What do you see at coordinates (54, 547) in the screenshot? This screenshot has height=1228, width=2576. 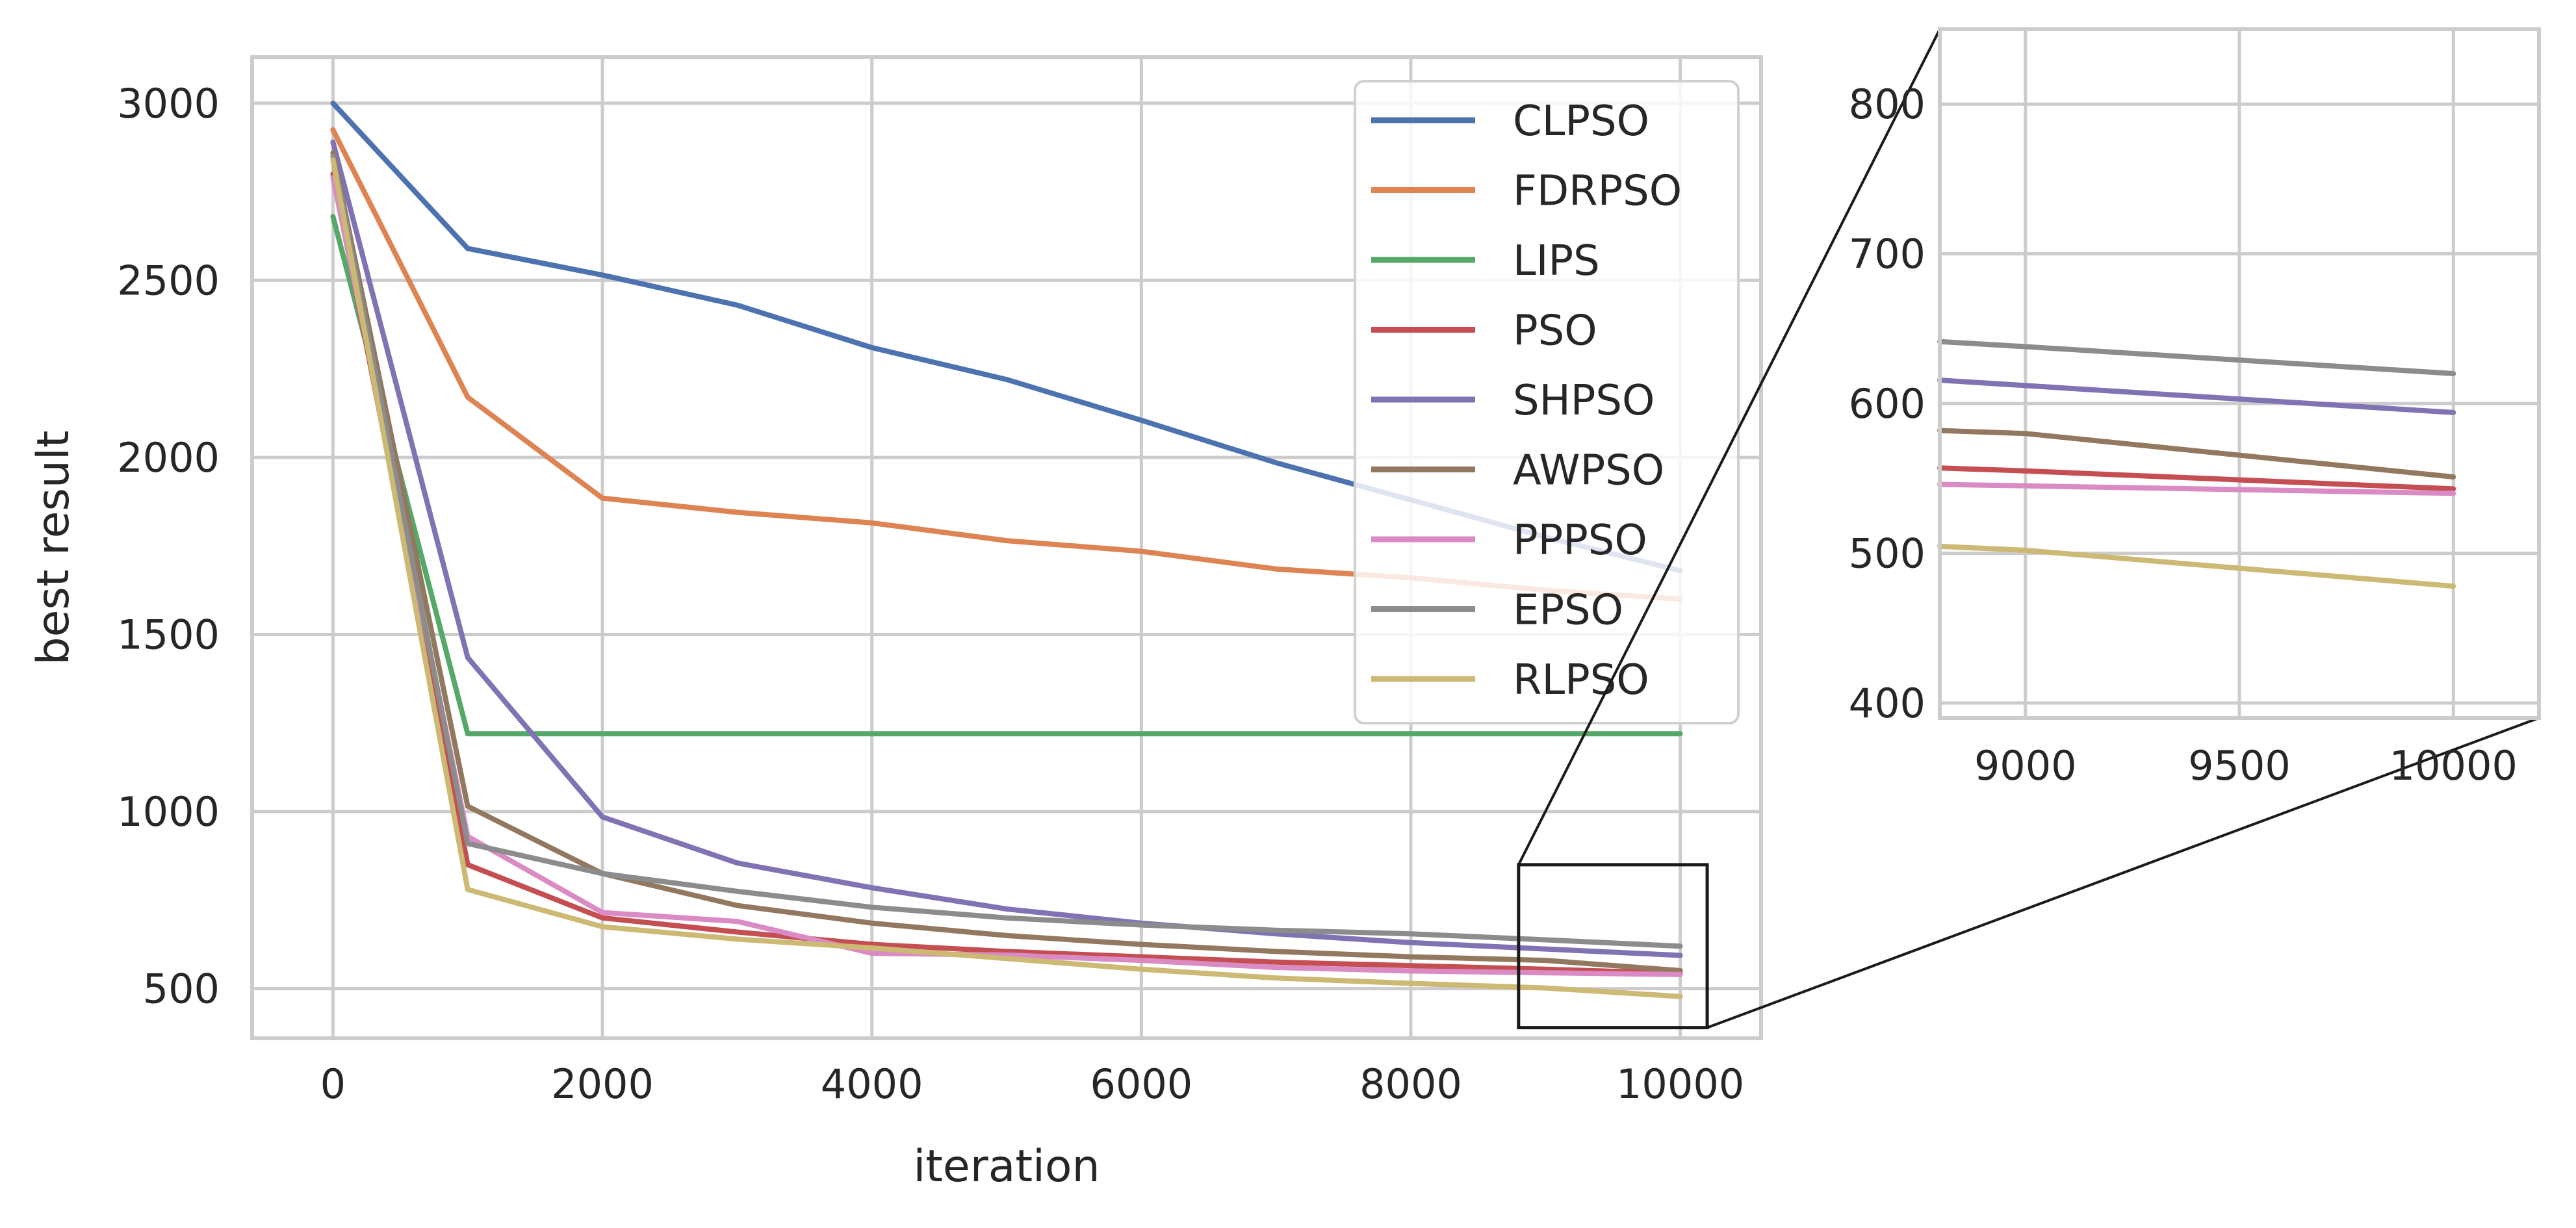 I see `y-axis-label: best result` at bounding box center [54, 547].